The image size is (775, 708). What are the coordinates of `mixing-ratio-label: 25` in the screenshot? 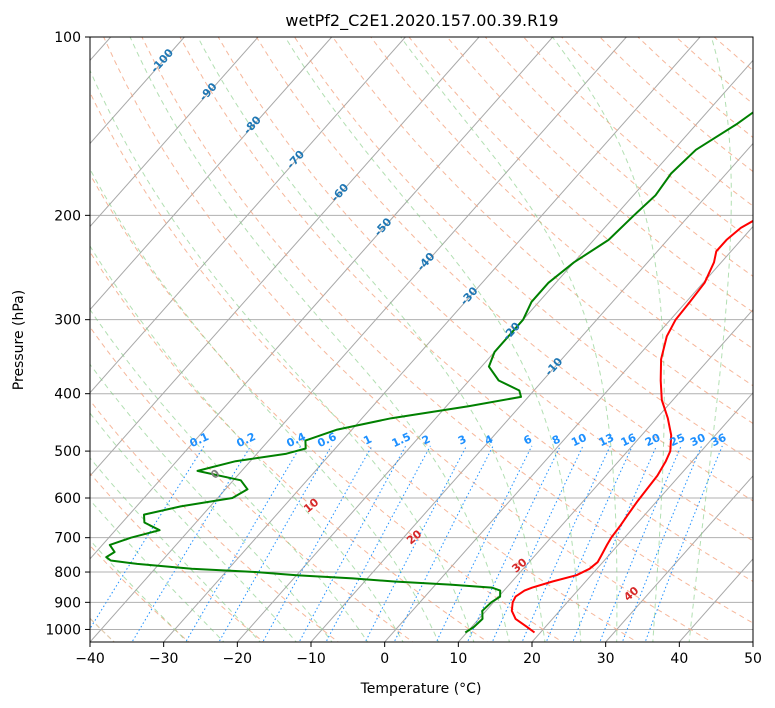 It's located at (677, 440).